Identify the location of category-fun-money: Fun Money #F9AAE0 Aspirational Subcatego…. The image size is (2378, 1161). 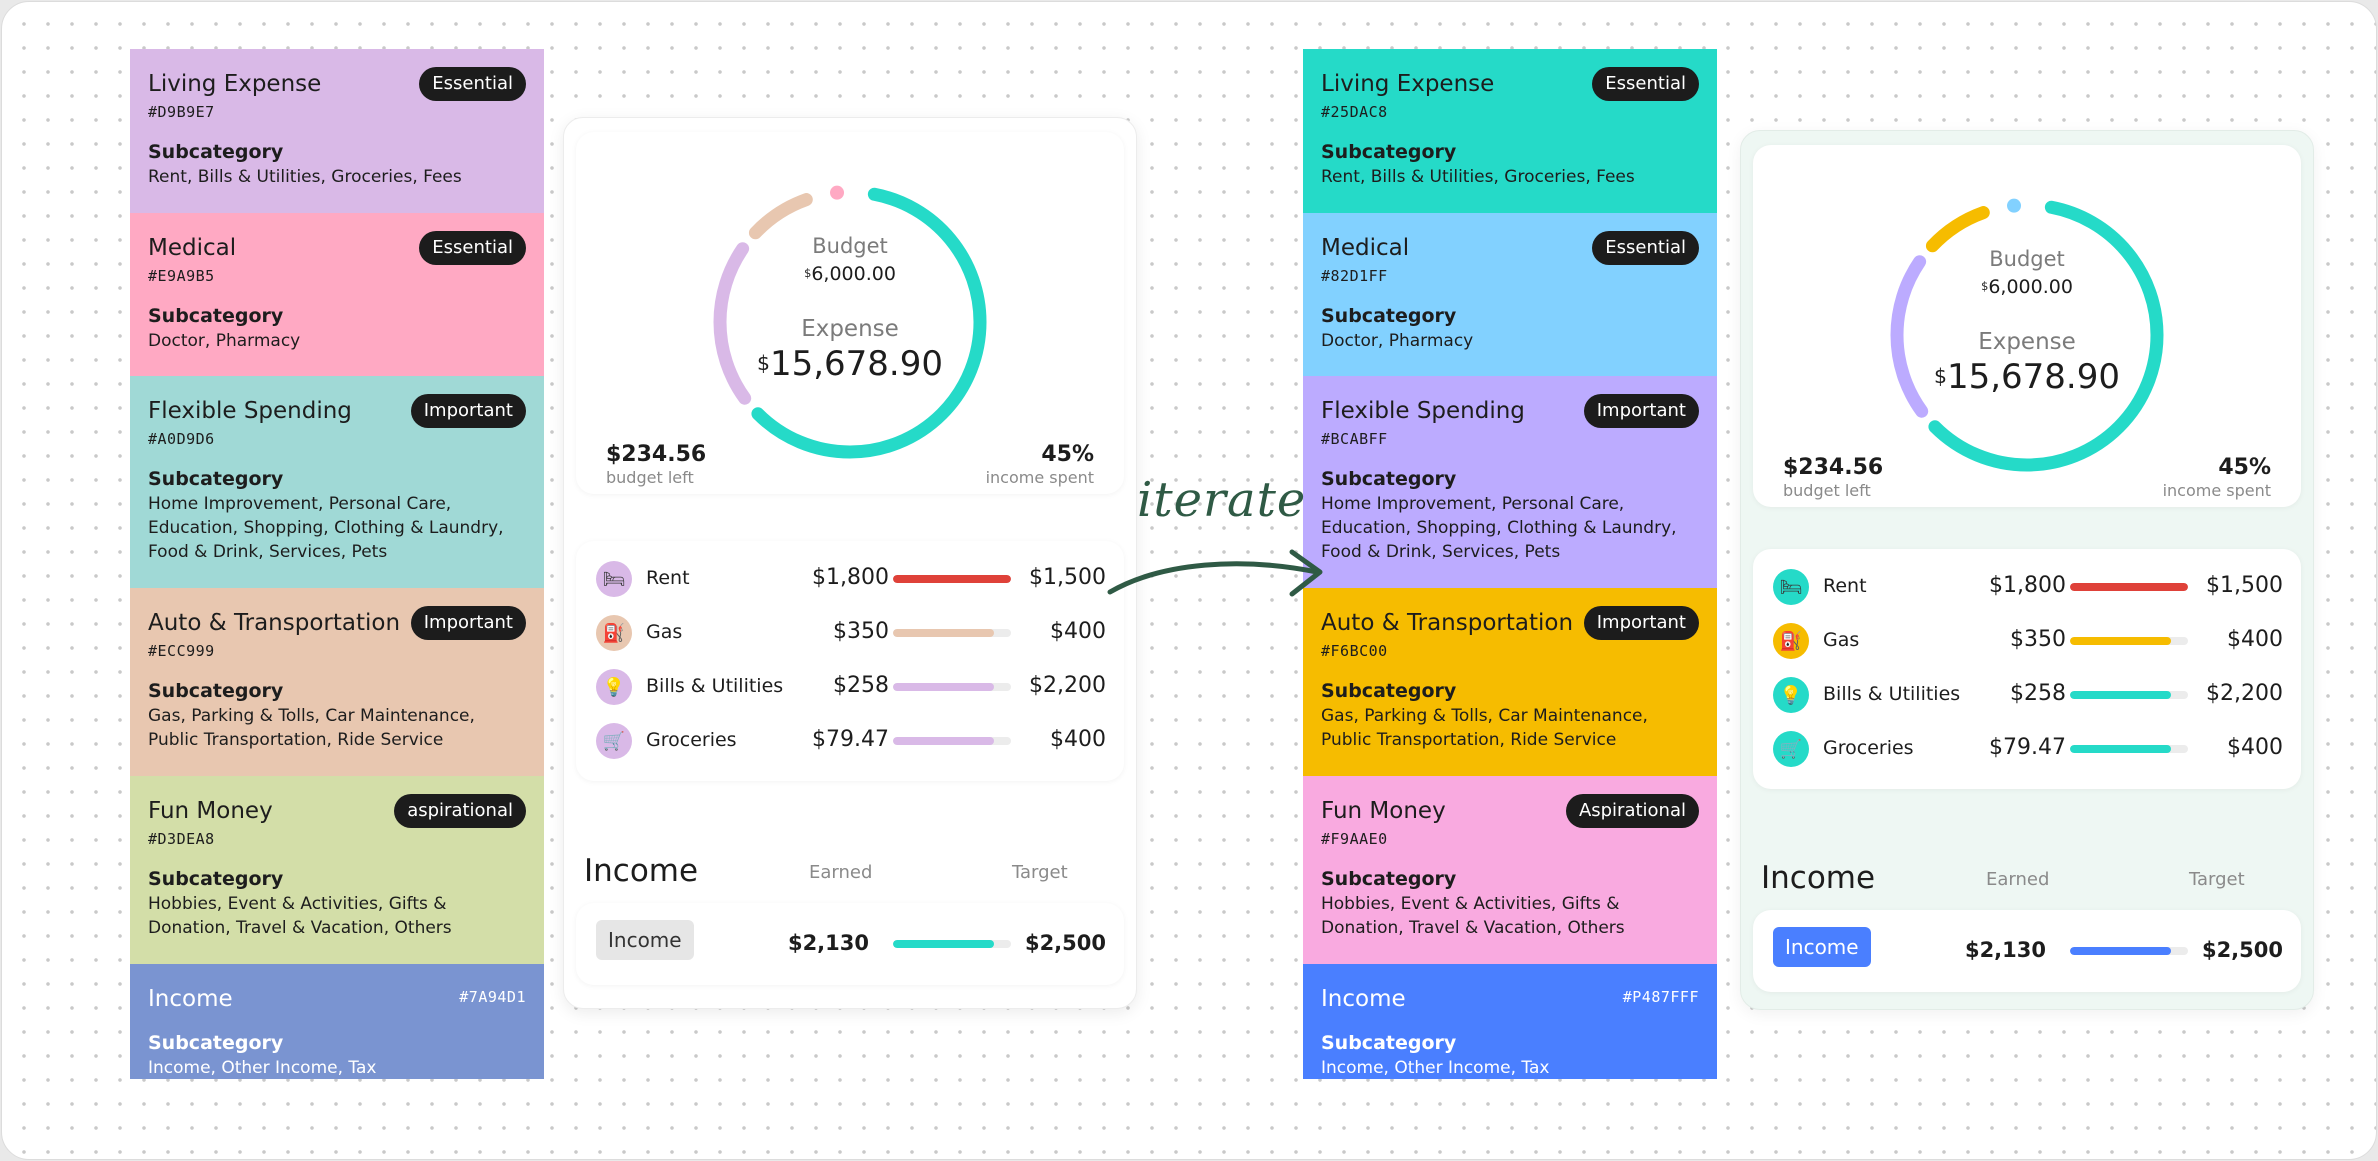
(1510, 870).